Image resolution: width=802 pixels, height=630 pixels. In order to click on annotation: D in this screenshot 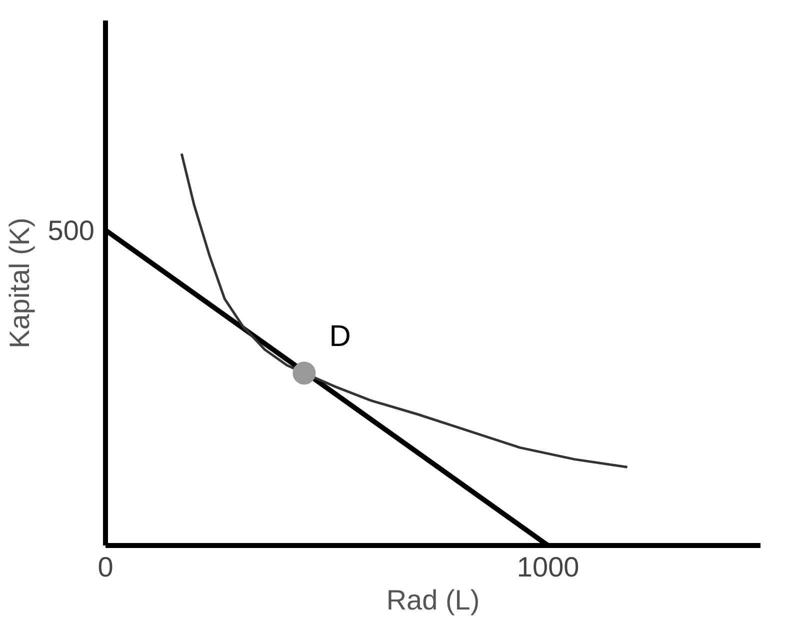, I will do `click(340, 337)`.